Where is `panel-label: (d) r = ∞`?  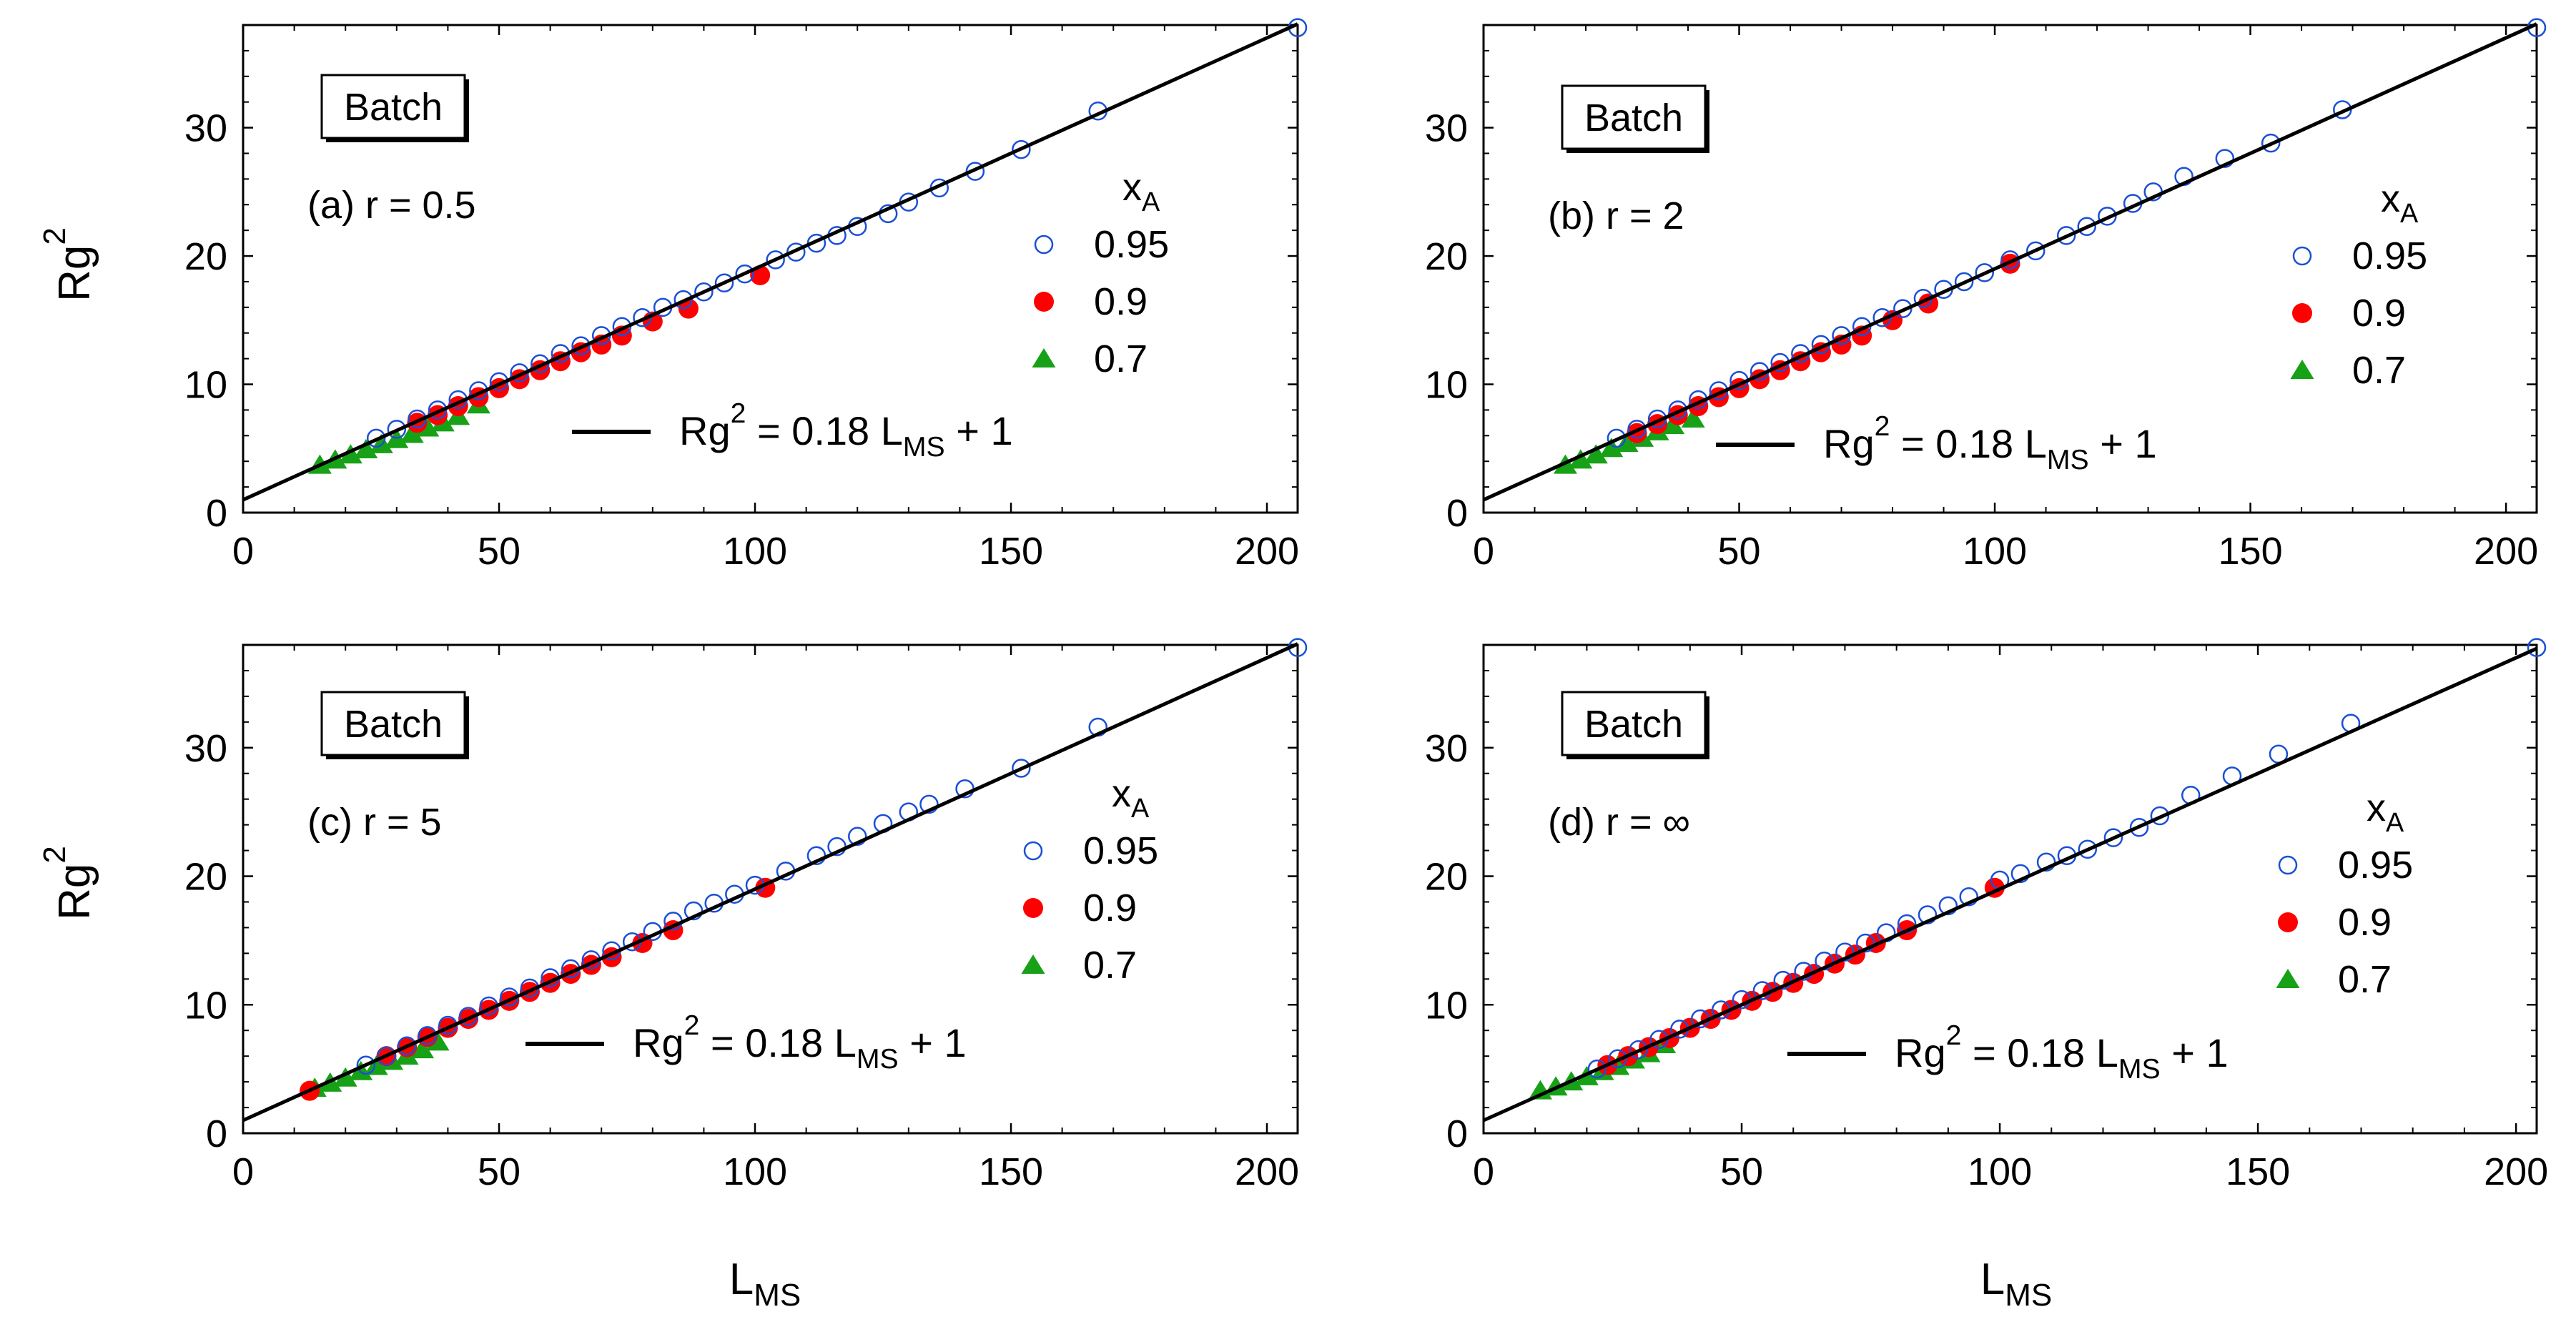
panel-label: (d) r = ∞ is located at coordinates (1619, 822).